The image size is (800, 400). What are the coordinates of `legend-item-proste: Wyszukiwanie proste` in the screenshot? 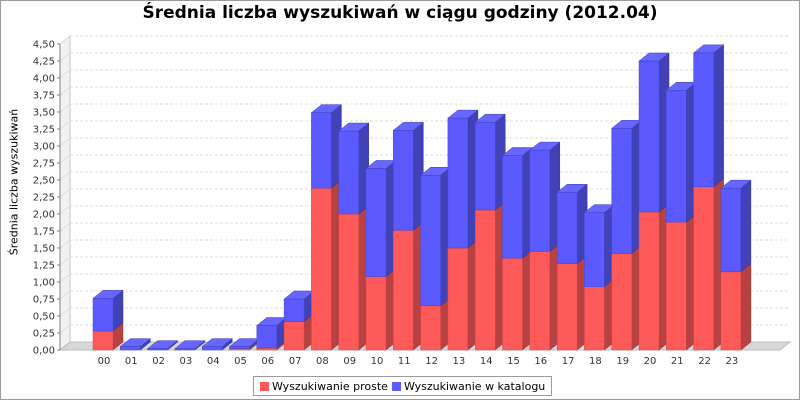 It's located at (324, 386).